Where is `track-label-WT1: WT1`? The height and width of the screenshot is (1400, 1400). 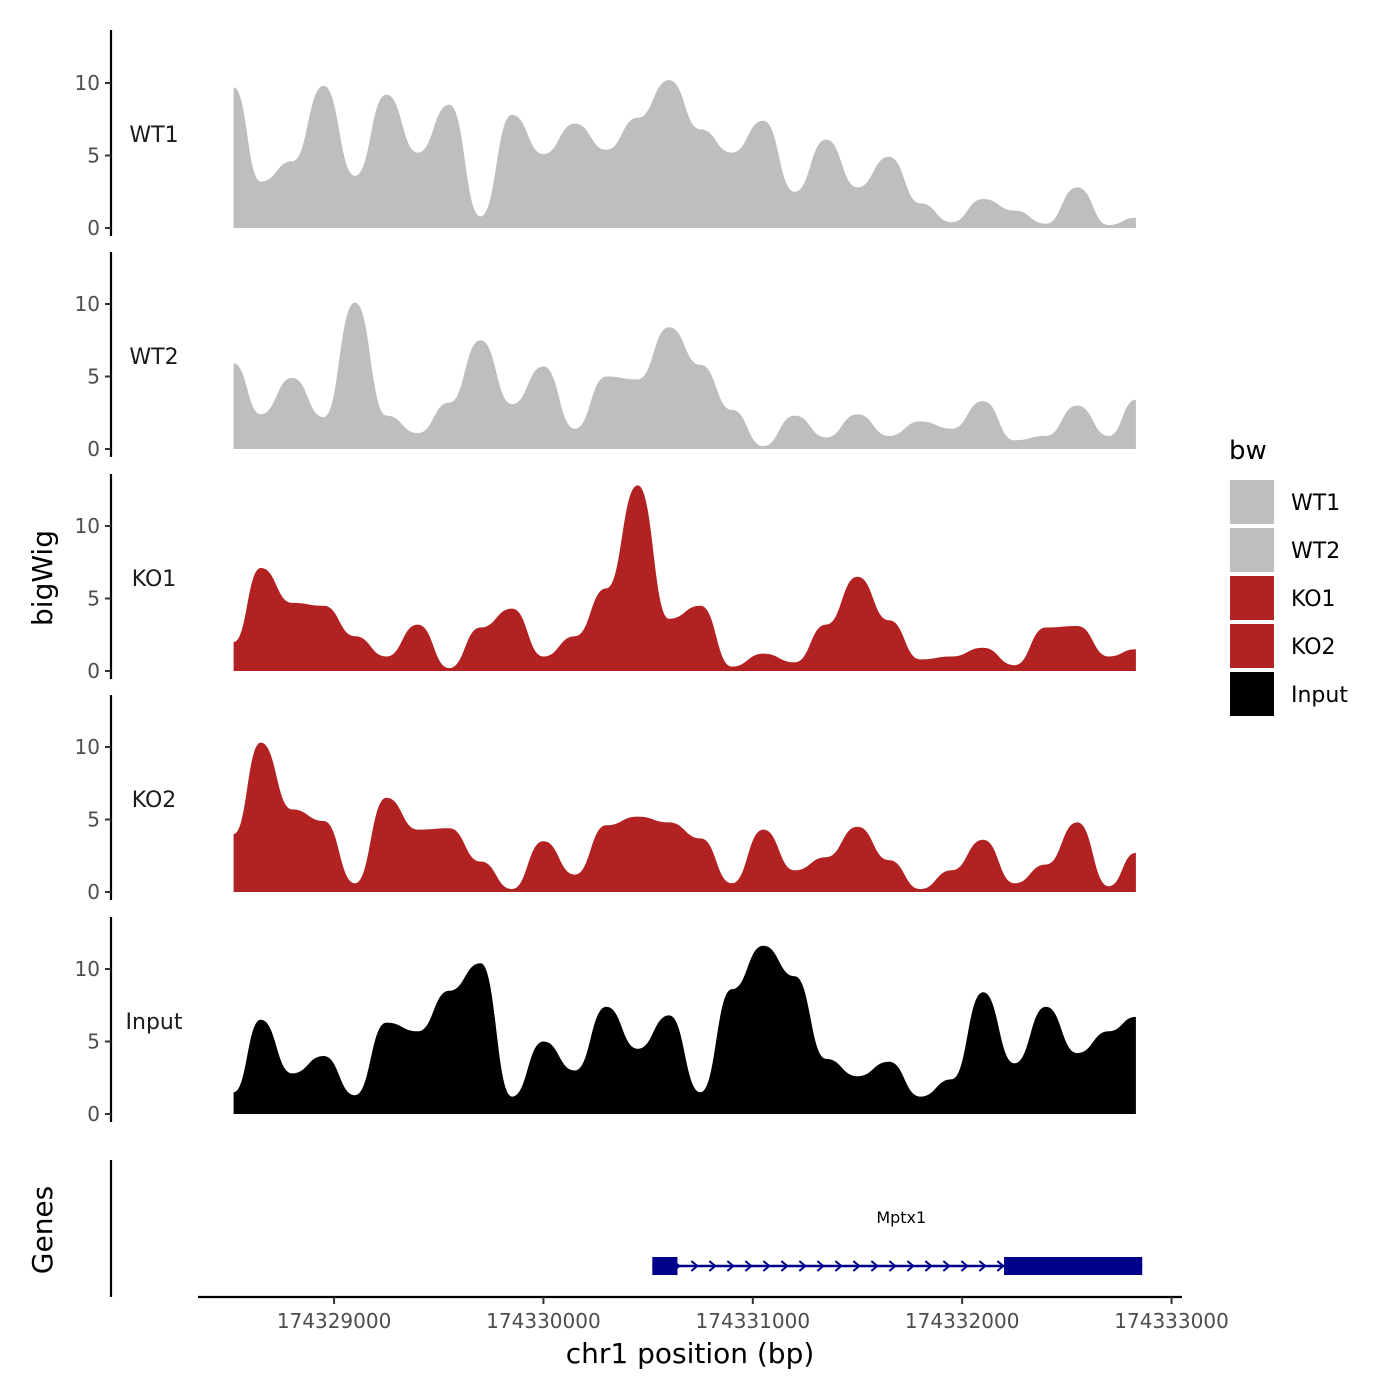 track-label-WT1: WT1 is located at coordinates (153, 135).